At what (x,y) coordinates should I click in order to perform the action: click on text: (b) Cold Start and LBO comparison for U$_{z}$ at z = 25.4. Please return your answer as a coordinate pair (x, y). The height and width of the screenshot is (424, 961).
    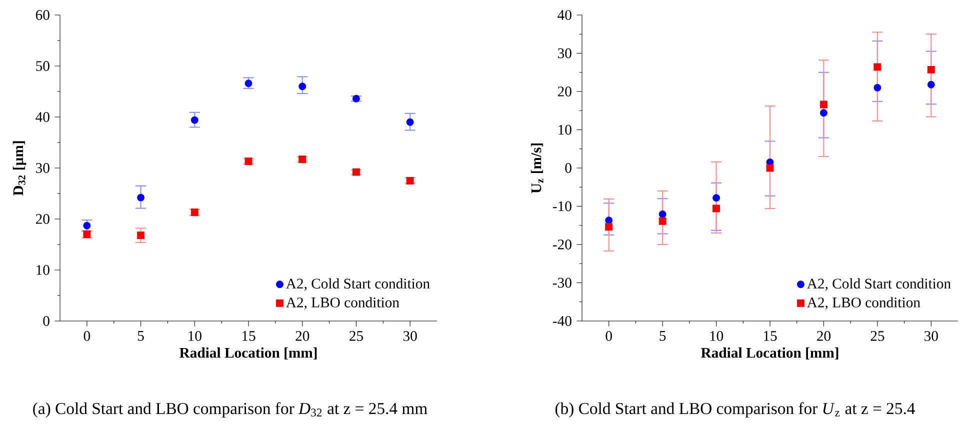
    Looking at the image, I should click on (735, 410).